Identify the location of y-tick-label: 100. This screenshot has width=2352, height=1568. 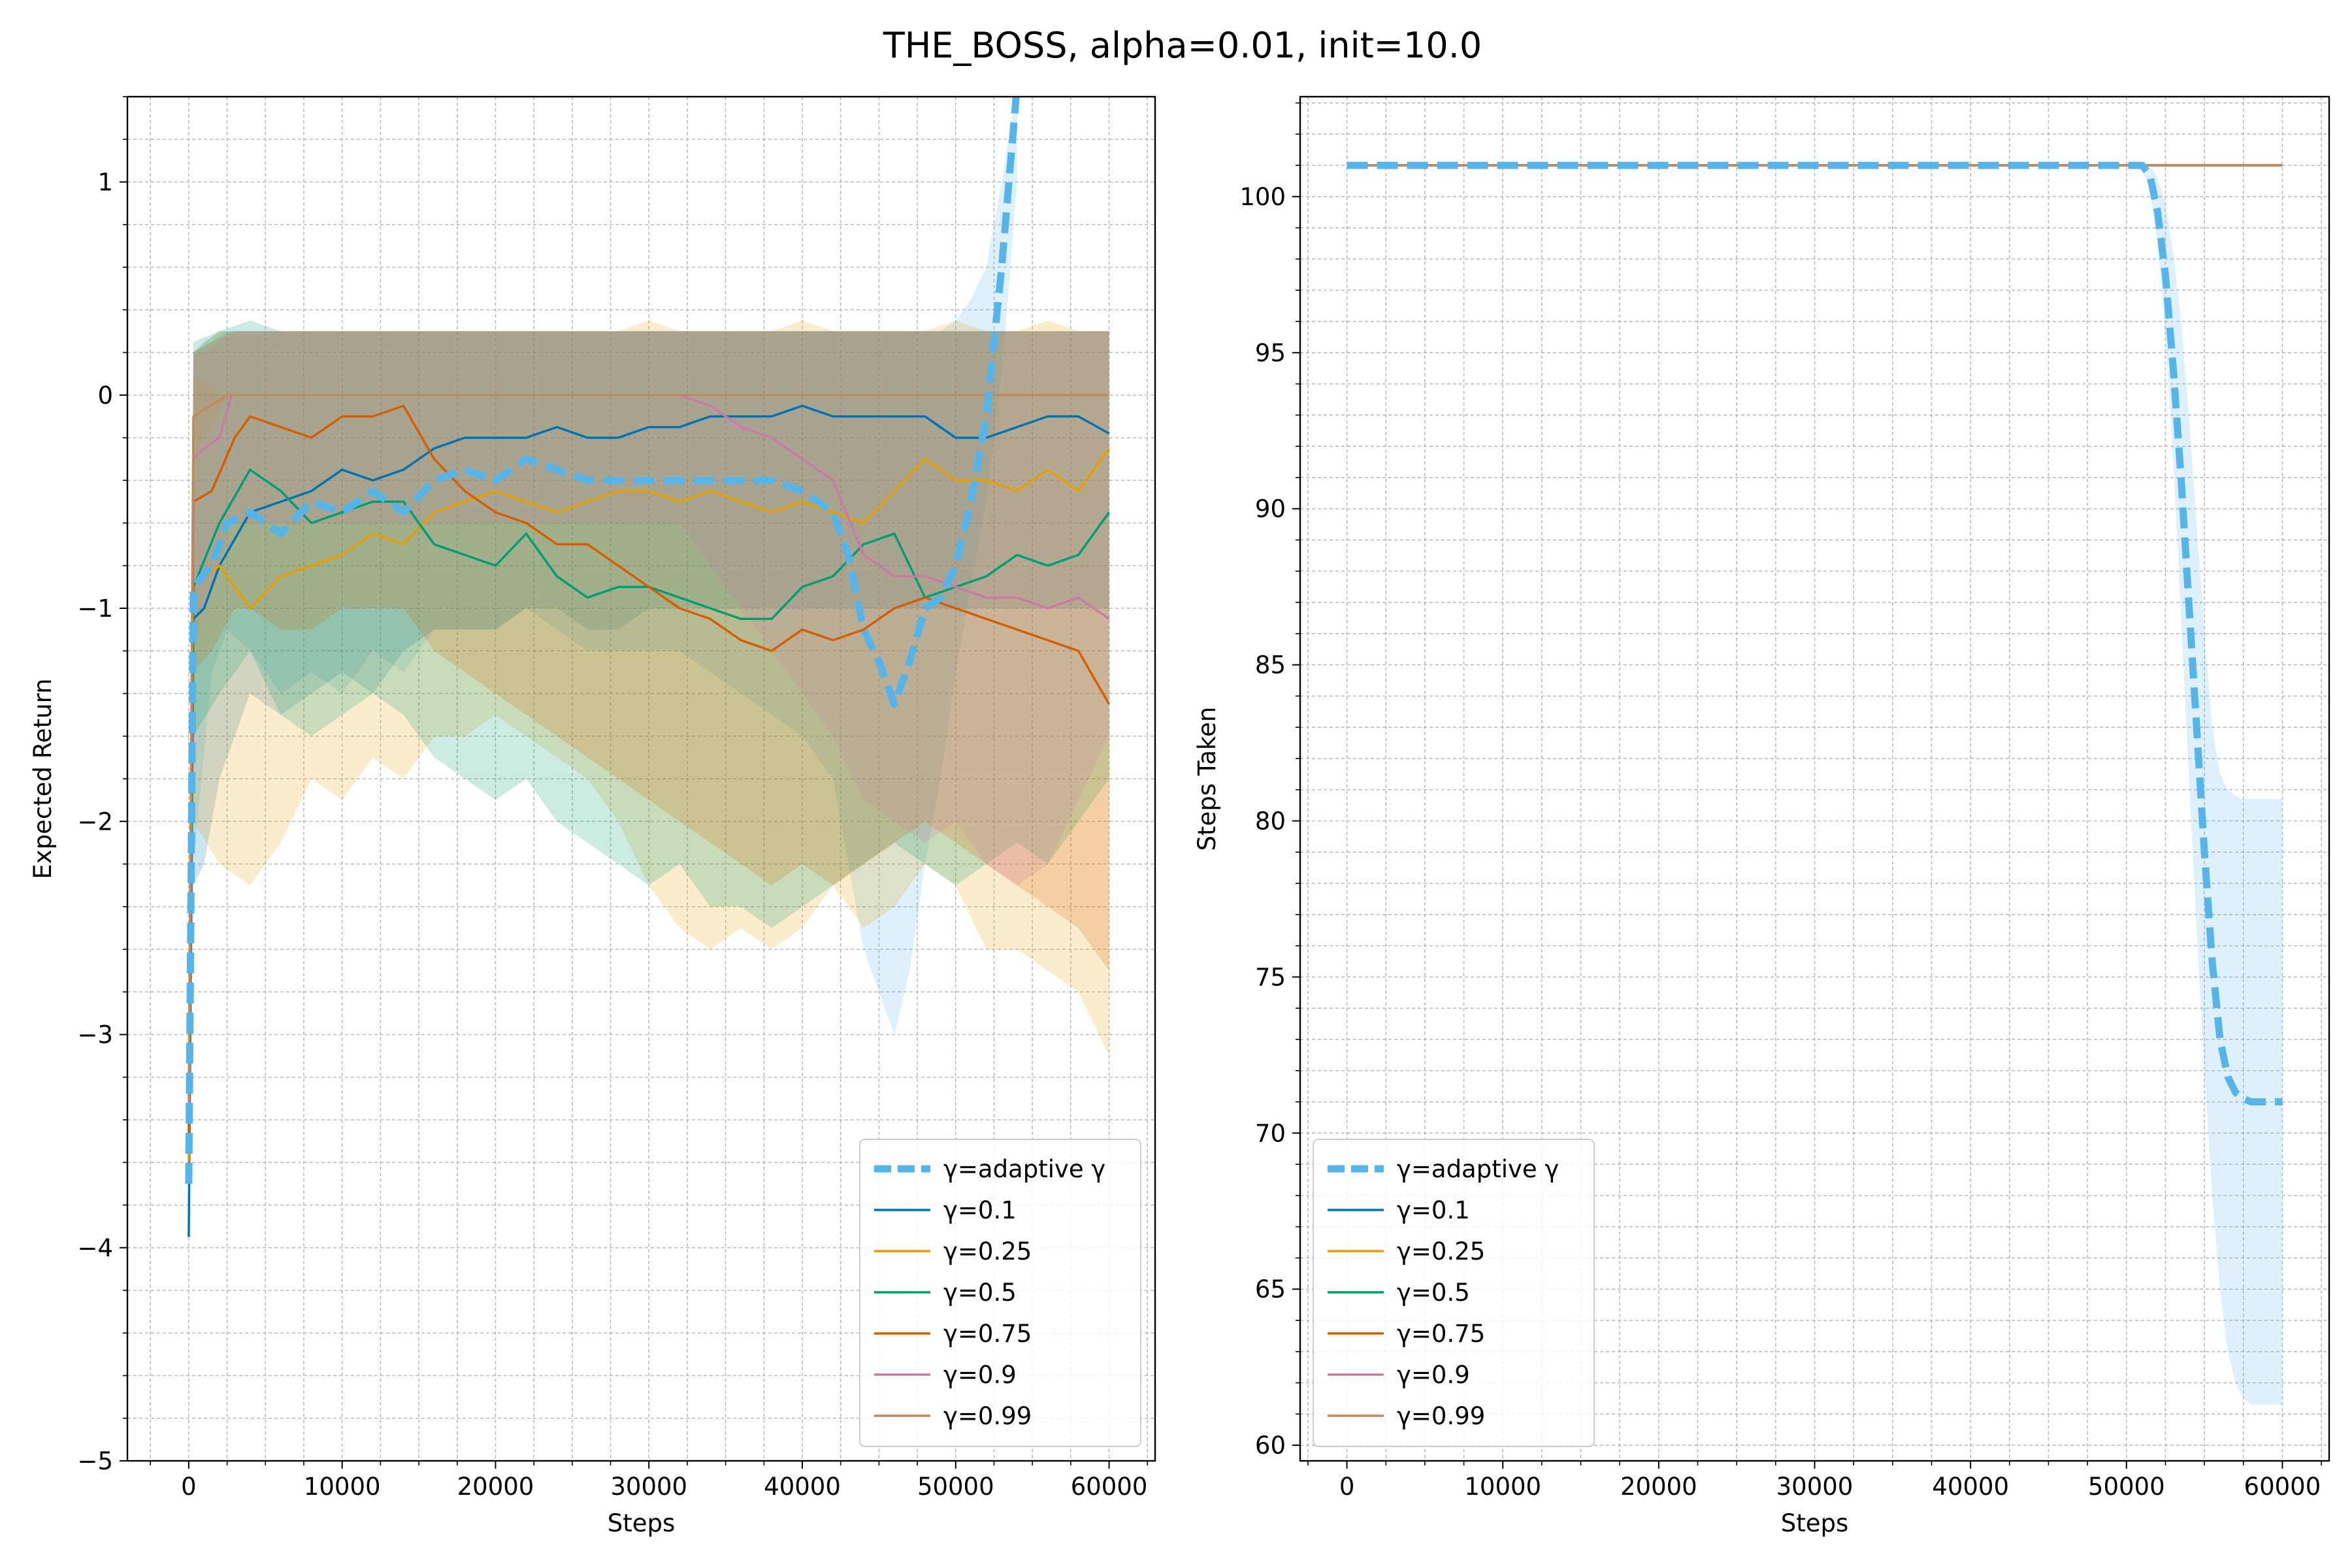
(1262, 197).